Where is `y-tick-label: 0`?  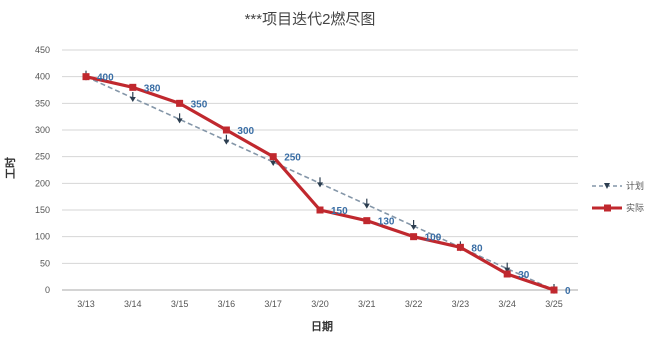
y-tick-label: 0 is located at coordinates (47, 290).